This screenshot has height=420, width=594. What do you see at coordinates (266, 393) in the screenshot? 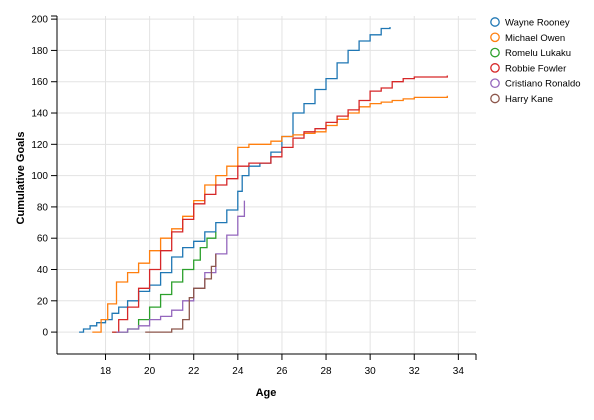
I see `x-axis-title: Age` at bounding box center [266, 393].